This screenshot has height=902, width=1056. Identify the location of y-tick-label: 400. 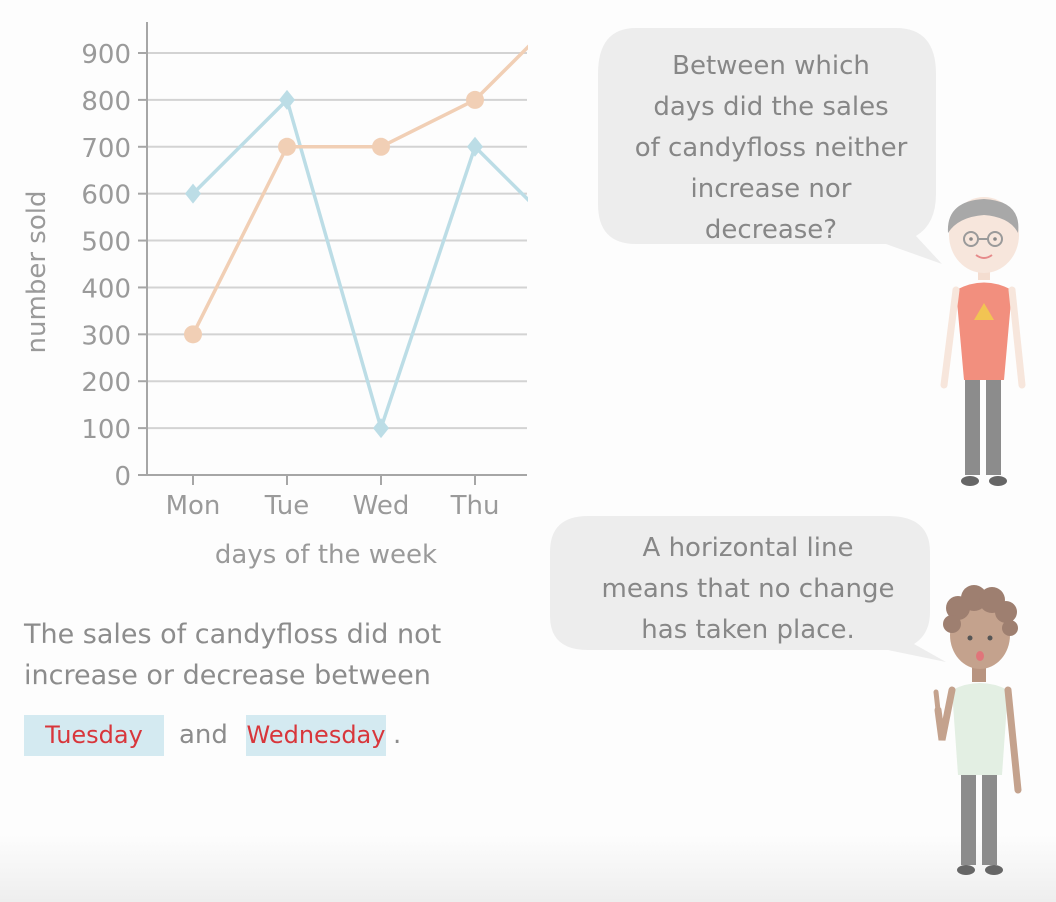
(106, 289).